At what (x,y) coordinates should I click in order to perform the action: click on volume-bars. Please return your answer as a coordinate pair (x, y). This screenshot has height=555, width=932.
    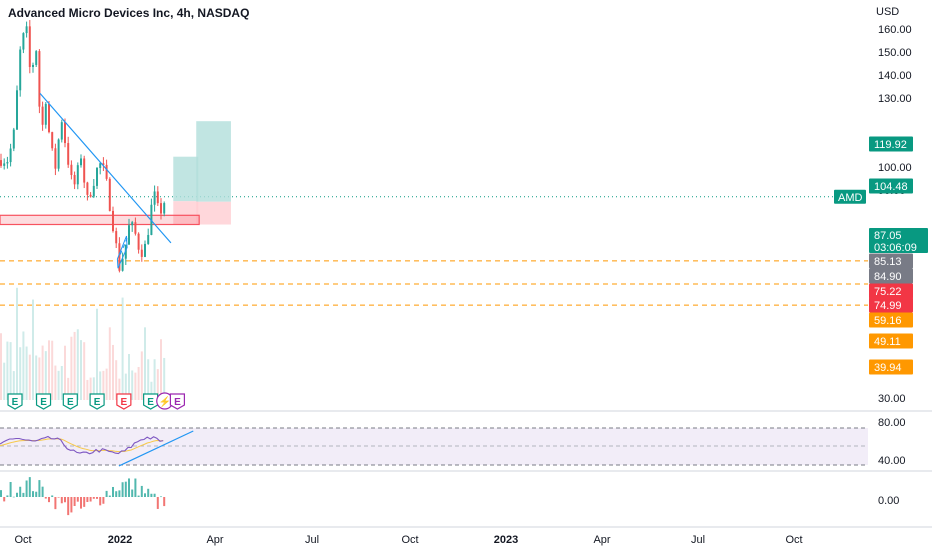
    Looking at the image, I should click on (83, 343).